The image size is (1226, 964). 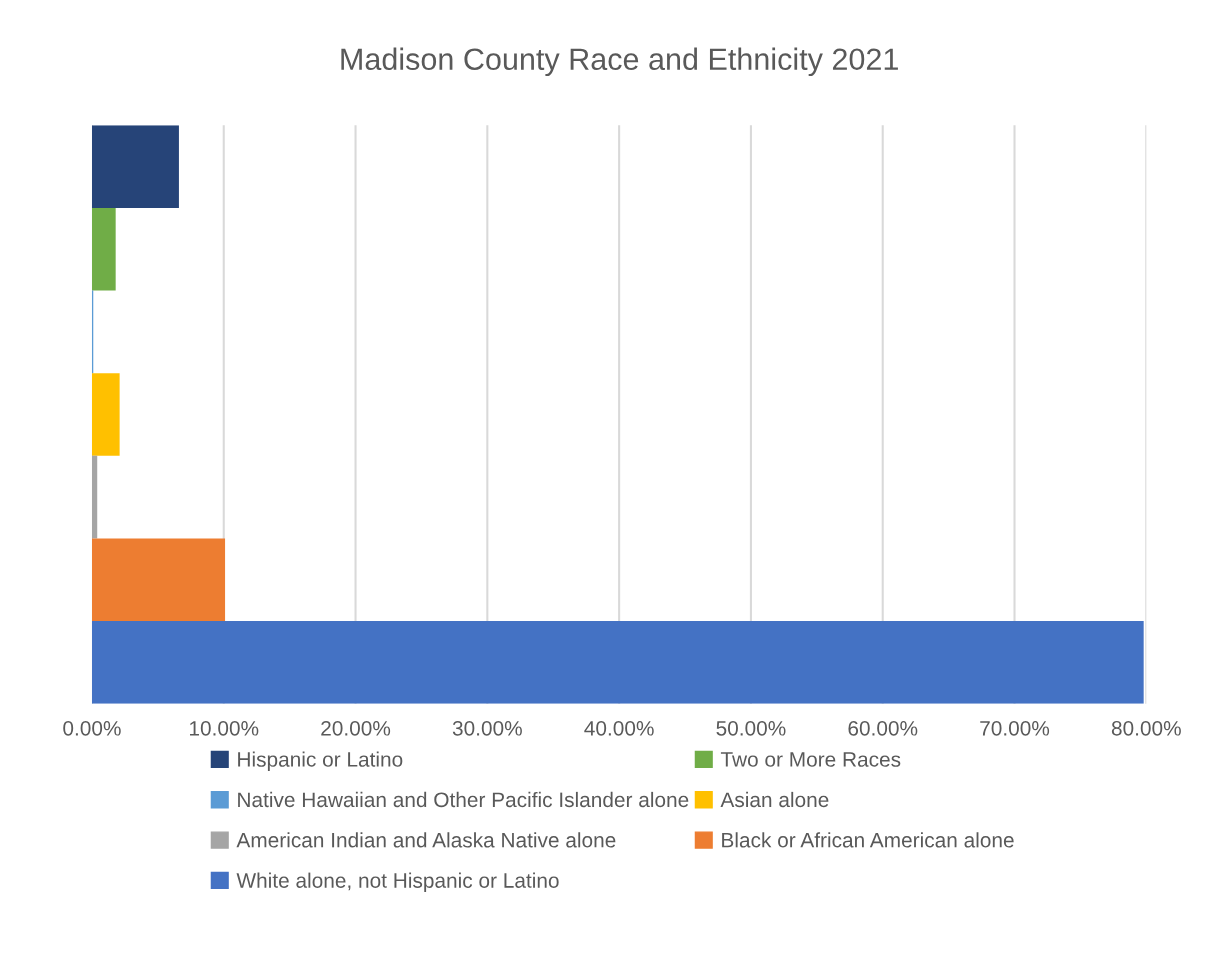 I want to click on x-tick-label: 70.00%, so click(x=1015, y=728).